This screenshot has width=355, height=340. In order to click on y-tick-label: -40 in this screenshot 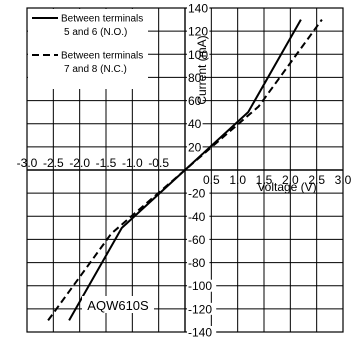, I will do `click(197, 217)`.